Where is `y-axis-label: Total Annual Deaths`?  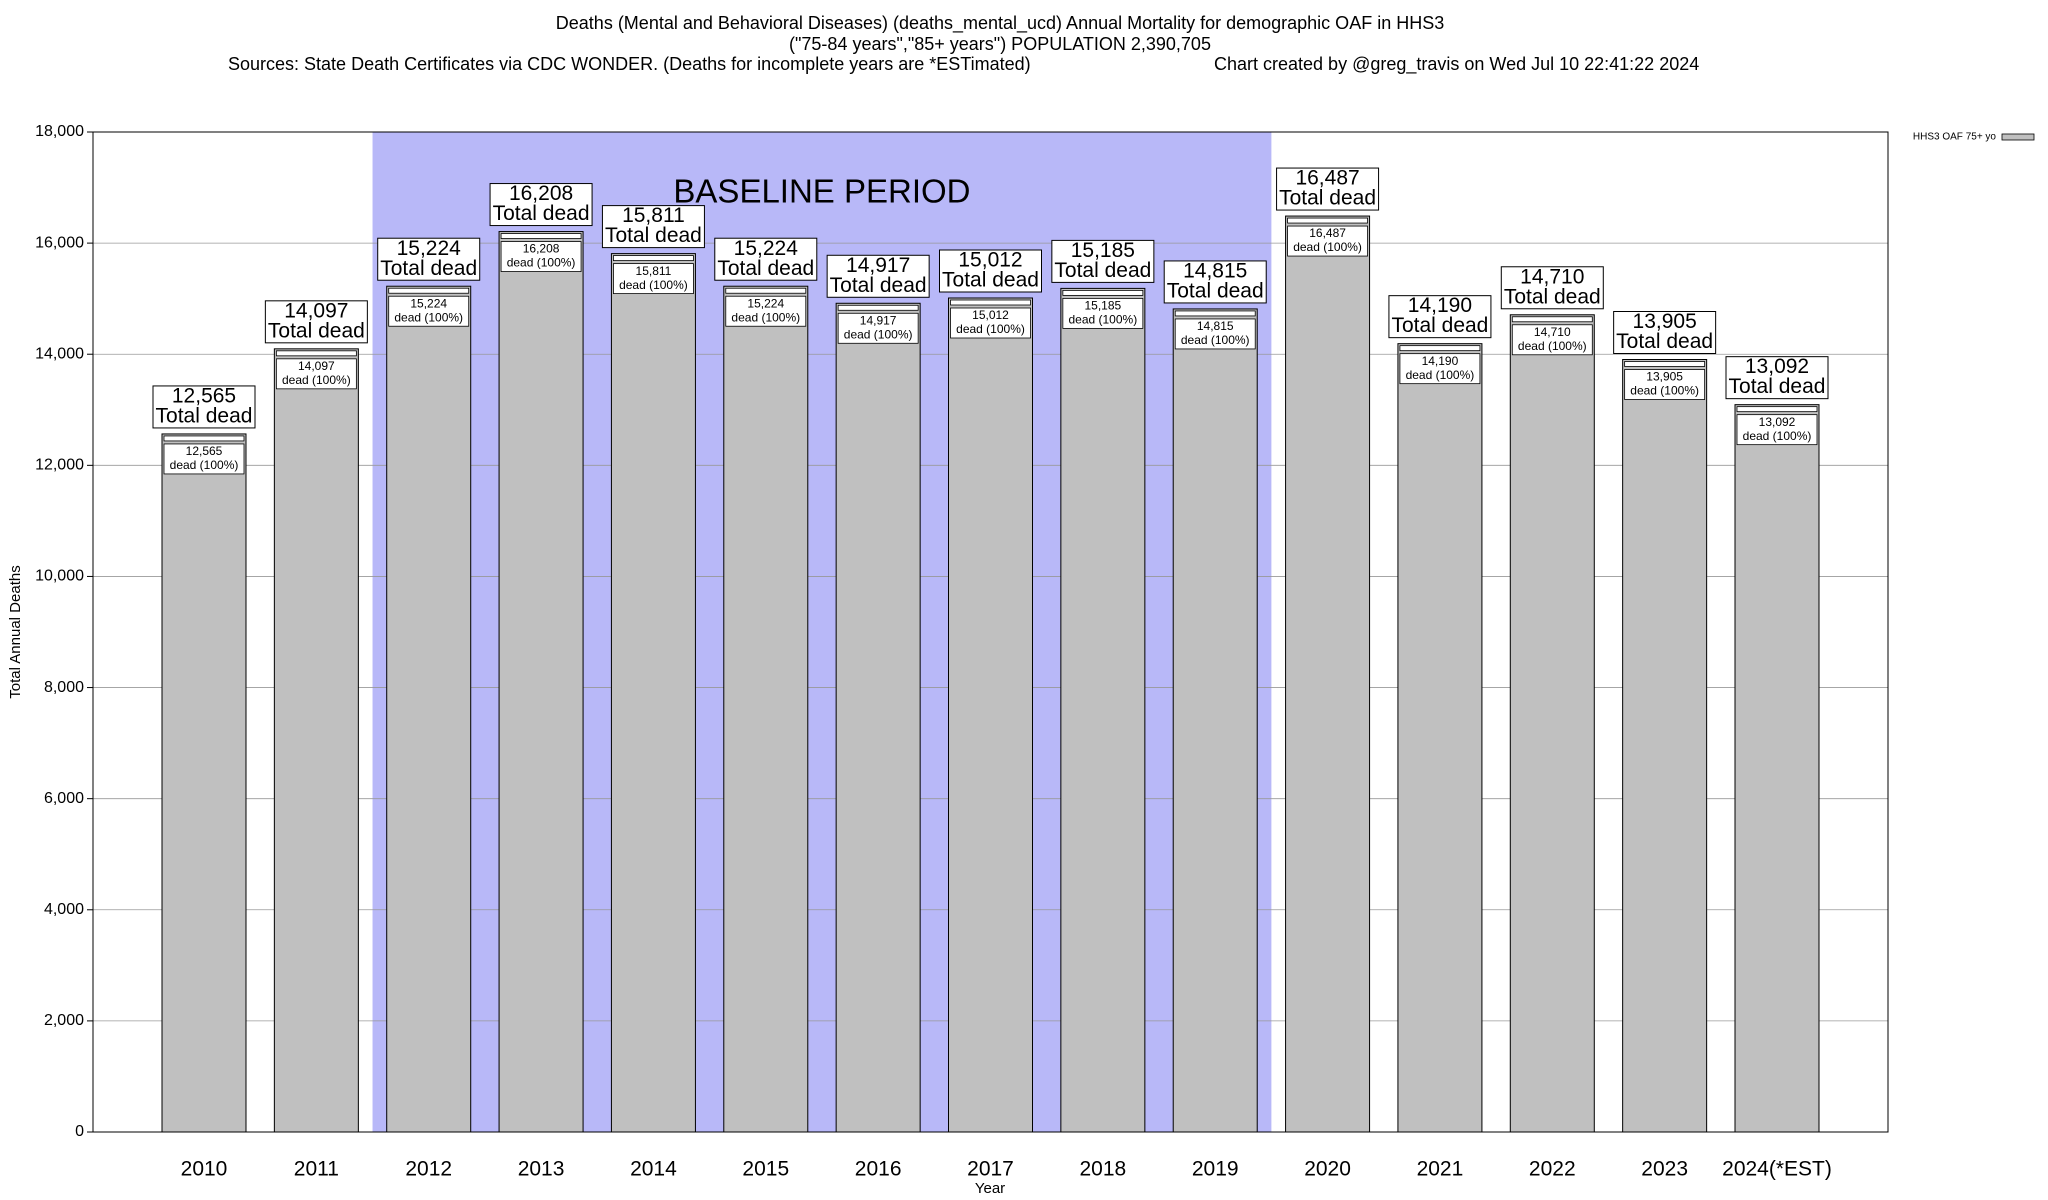
y-axis-label: Total Annual Deaths is located at coordinates (15, 631).